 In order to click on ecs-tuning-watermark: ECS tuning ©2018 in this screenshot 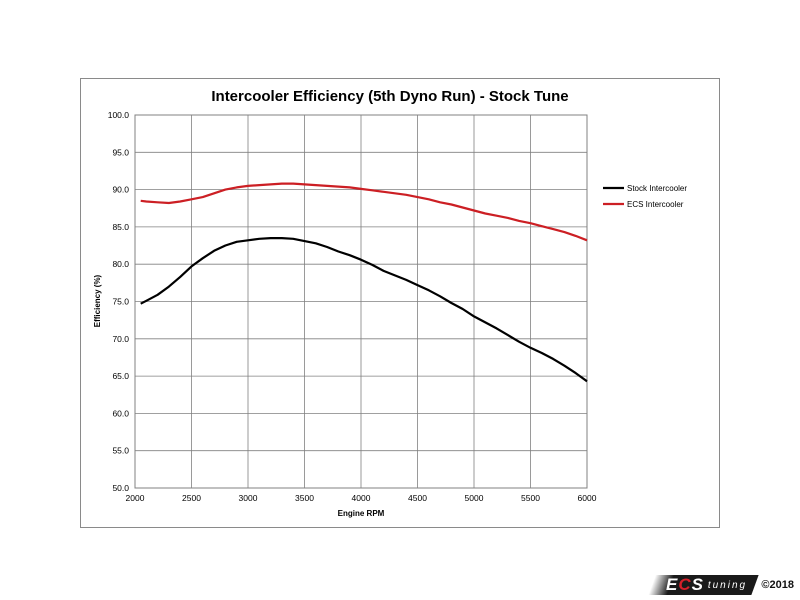, I will do `click(721, 585)`.